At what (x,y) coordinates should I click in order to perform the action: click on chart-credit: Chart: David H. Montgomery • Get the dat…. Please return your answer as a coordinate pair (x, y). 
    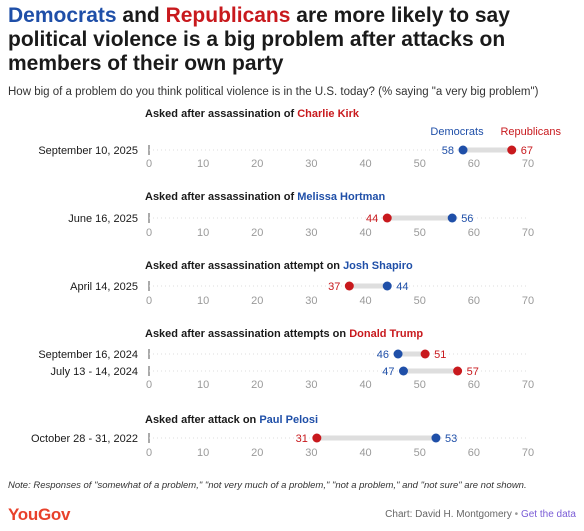
    Looking at the image, I should click on (480, 514).